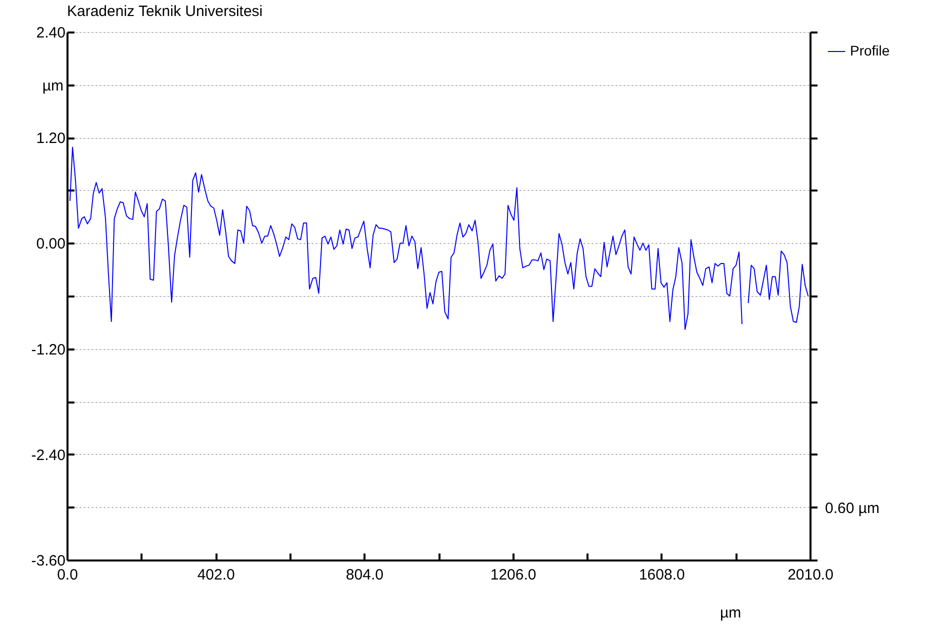  Describe the element at coordinates (53, 86) in the screenshot. I see `y-axis-title: µm` at that location.